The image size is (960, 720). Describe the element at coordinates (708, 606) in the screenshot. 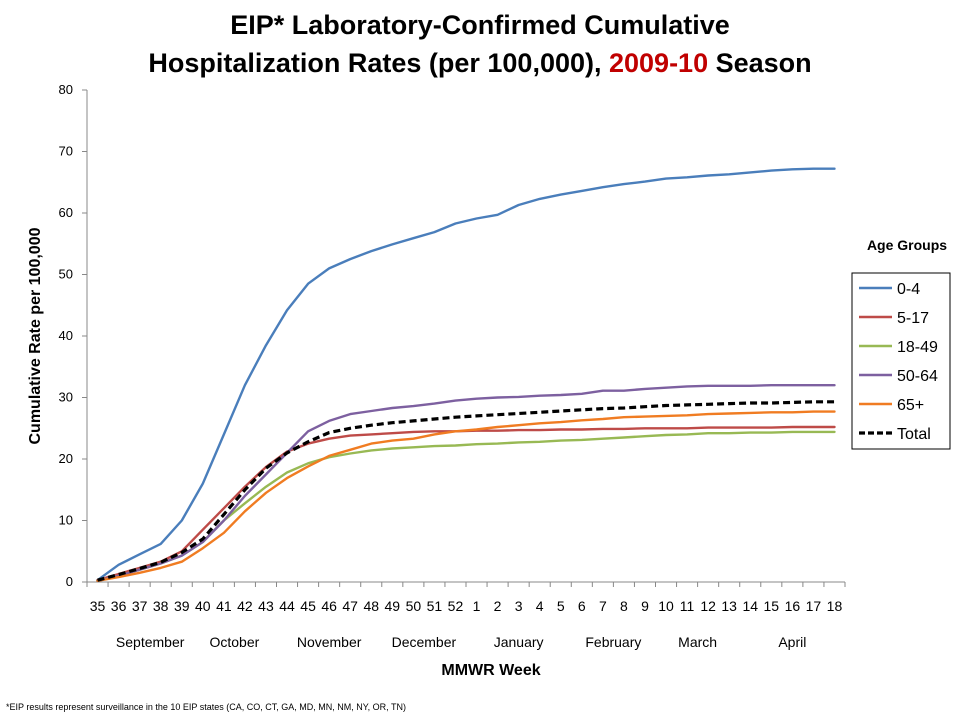

I see `x-tick-label: 12` at that location.